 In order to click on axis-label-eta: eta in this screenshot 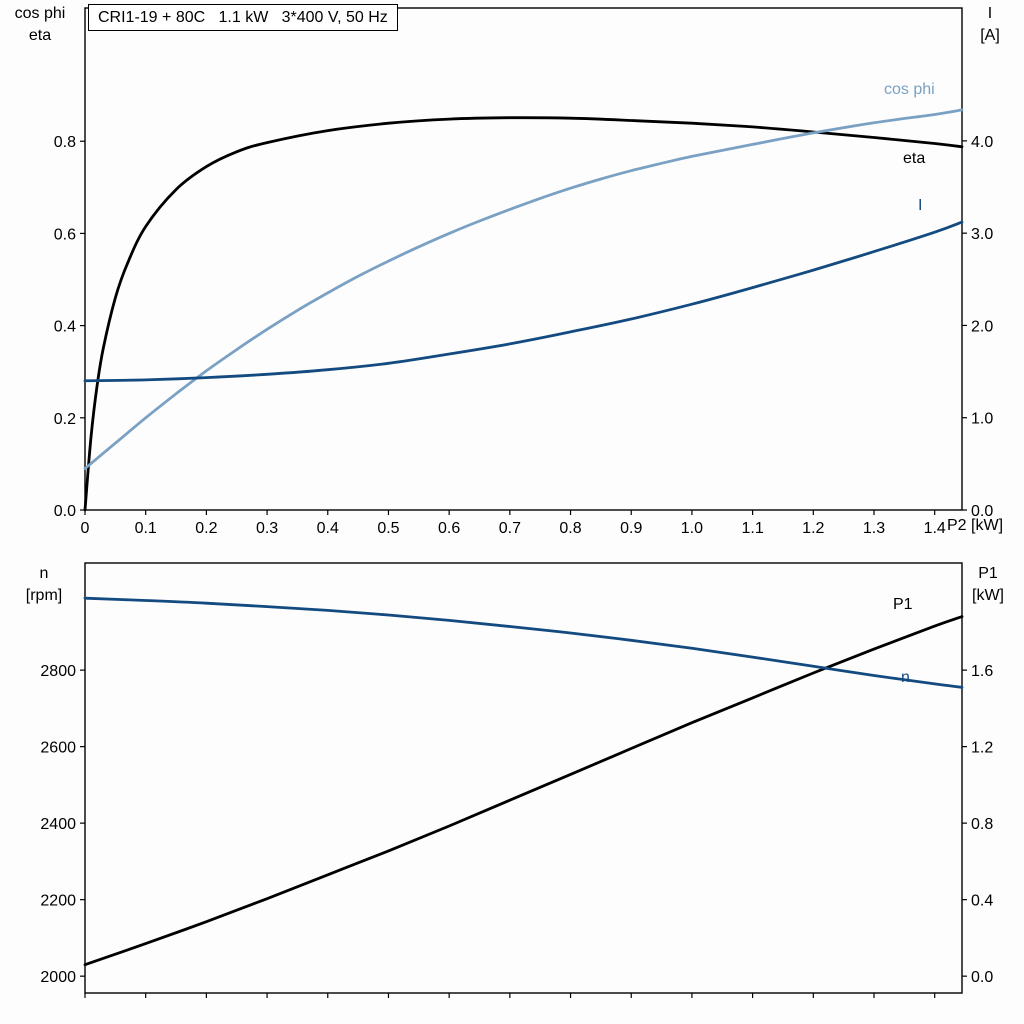, I will do `click(40, 35)`.